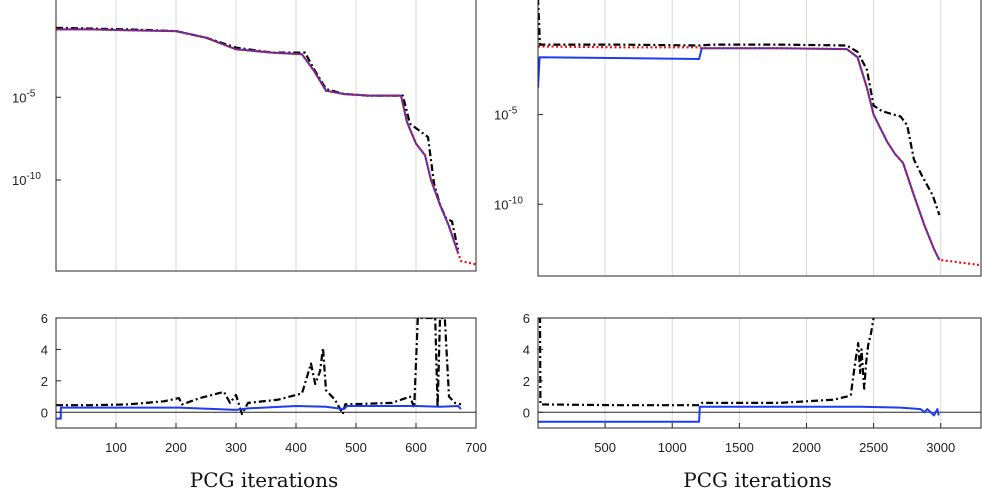 The height and width of the screenshot is (501, 982). What do you see at coordinates (940, 447) in the screenshot?
I see `x-tick-label: 3000` at bounding box center [940, 447].